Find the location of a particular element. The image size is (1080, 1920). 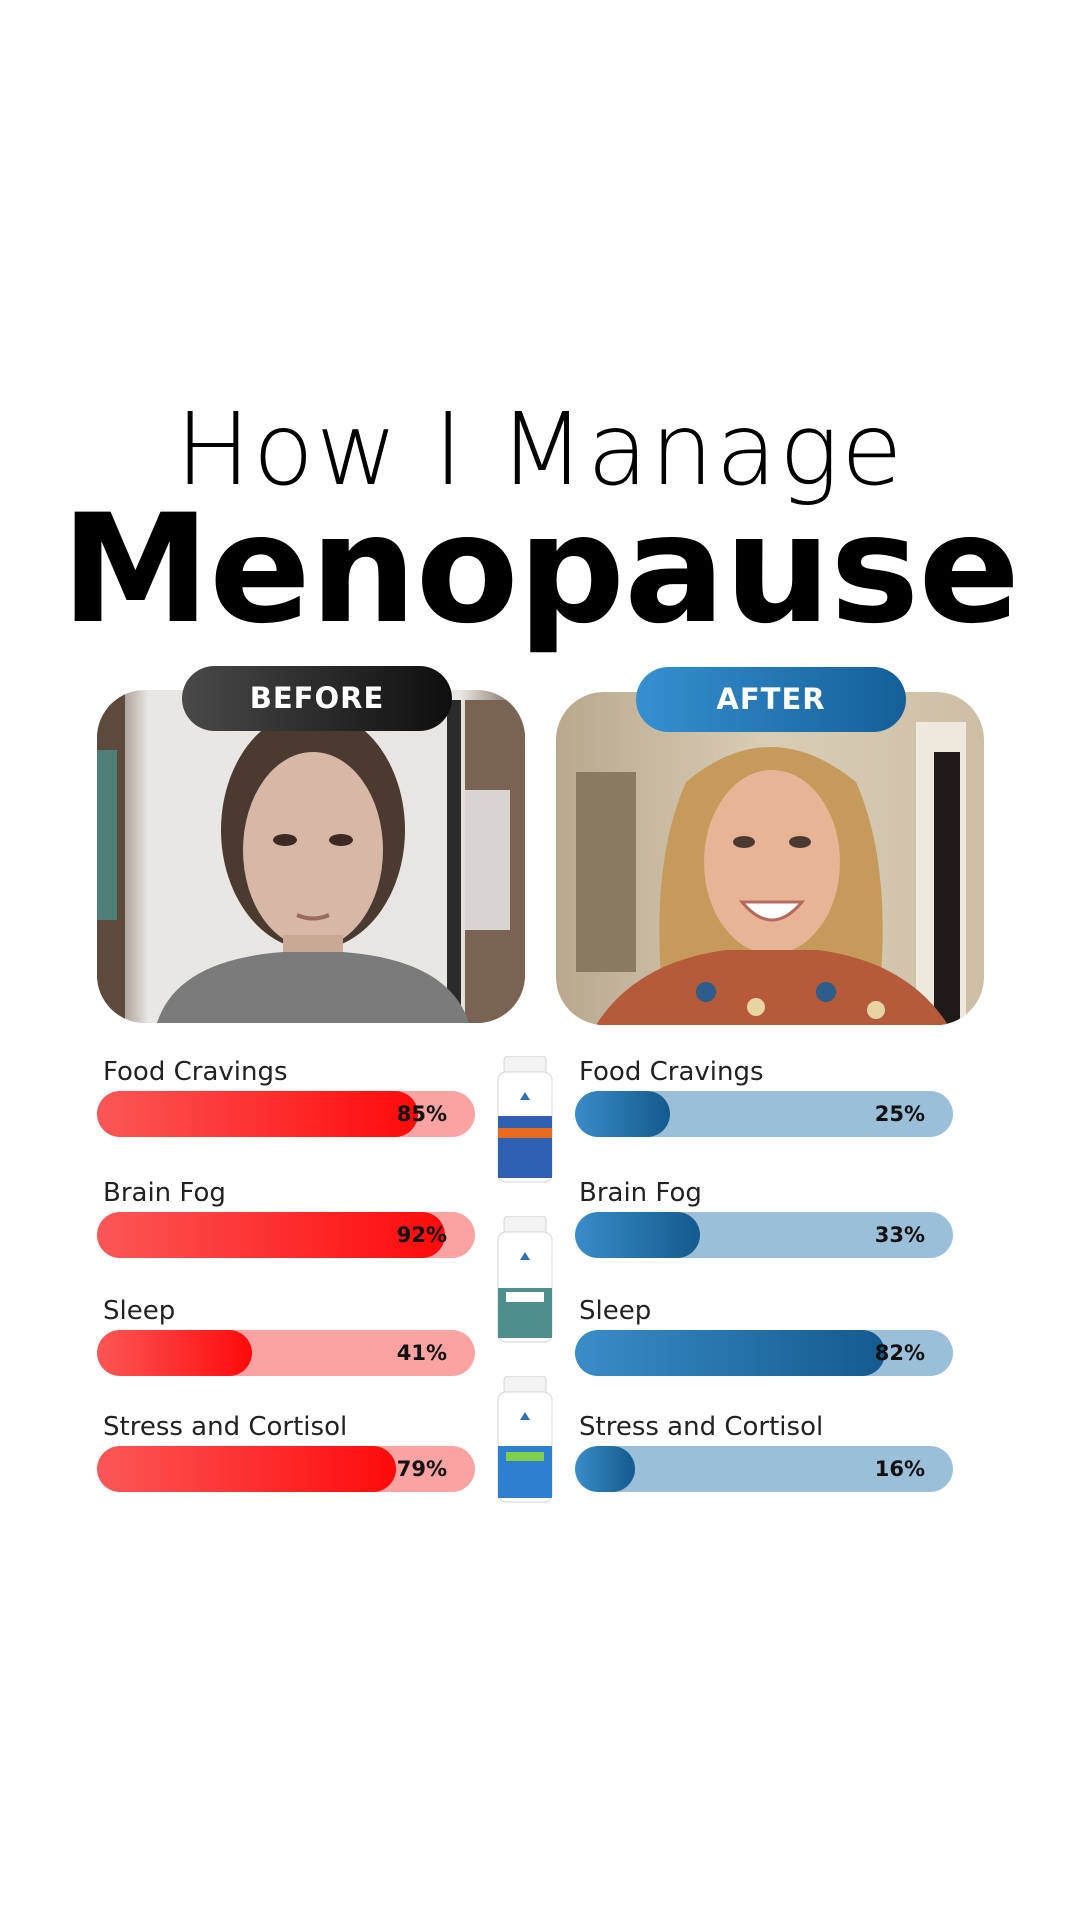

after-bar-value: 33% is located at coordinates (899, 1235).